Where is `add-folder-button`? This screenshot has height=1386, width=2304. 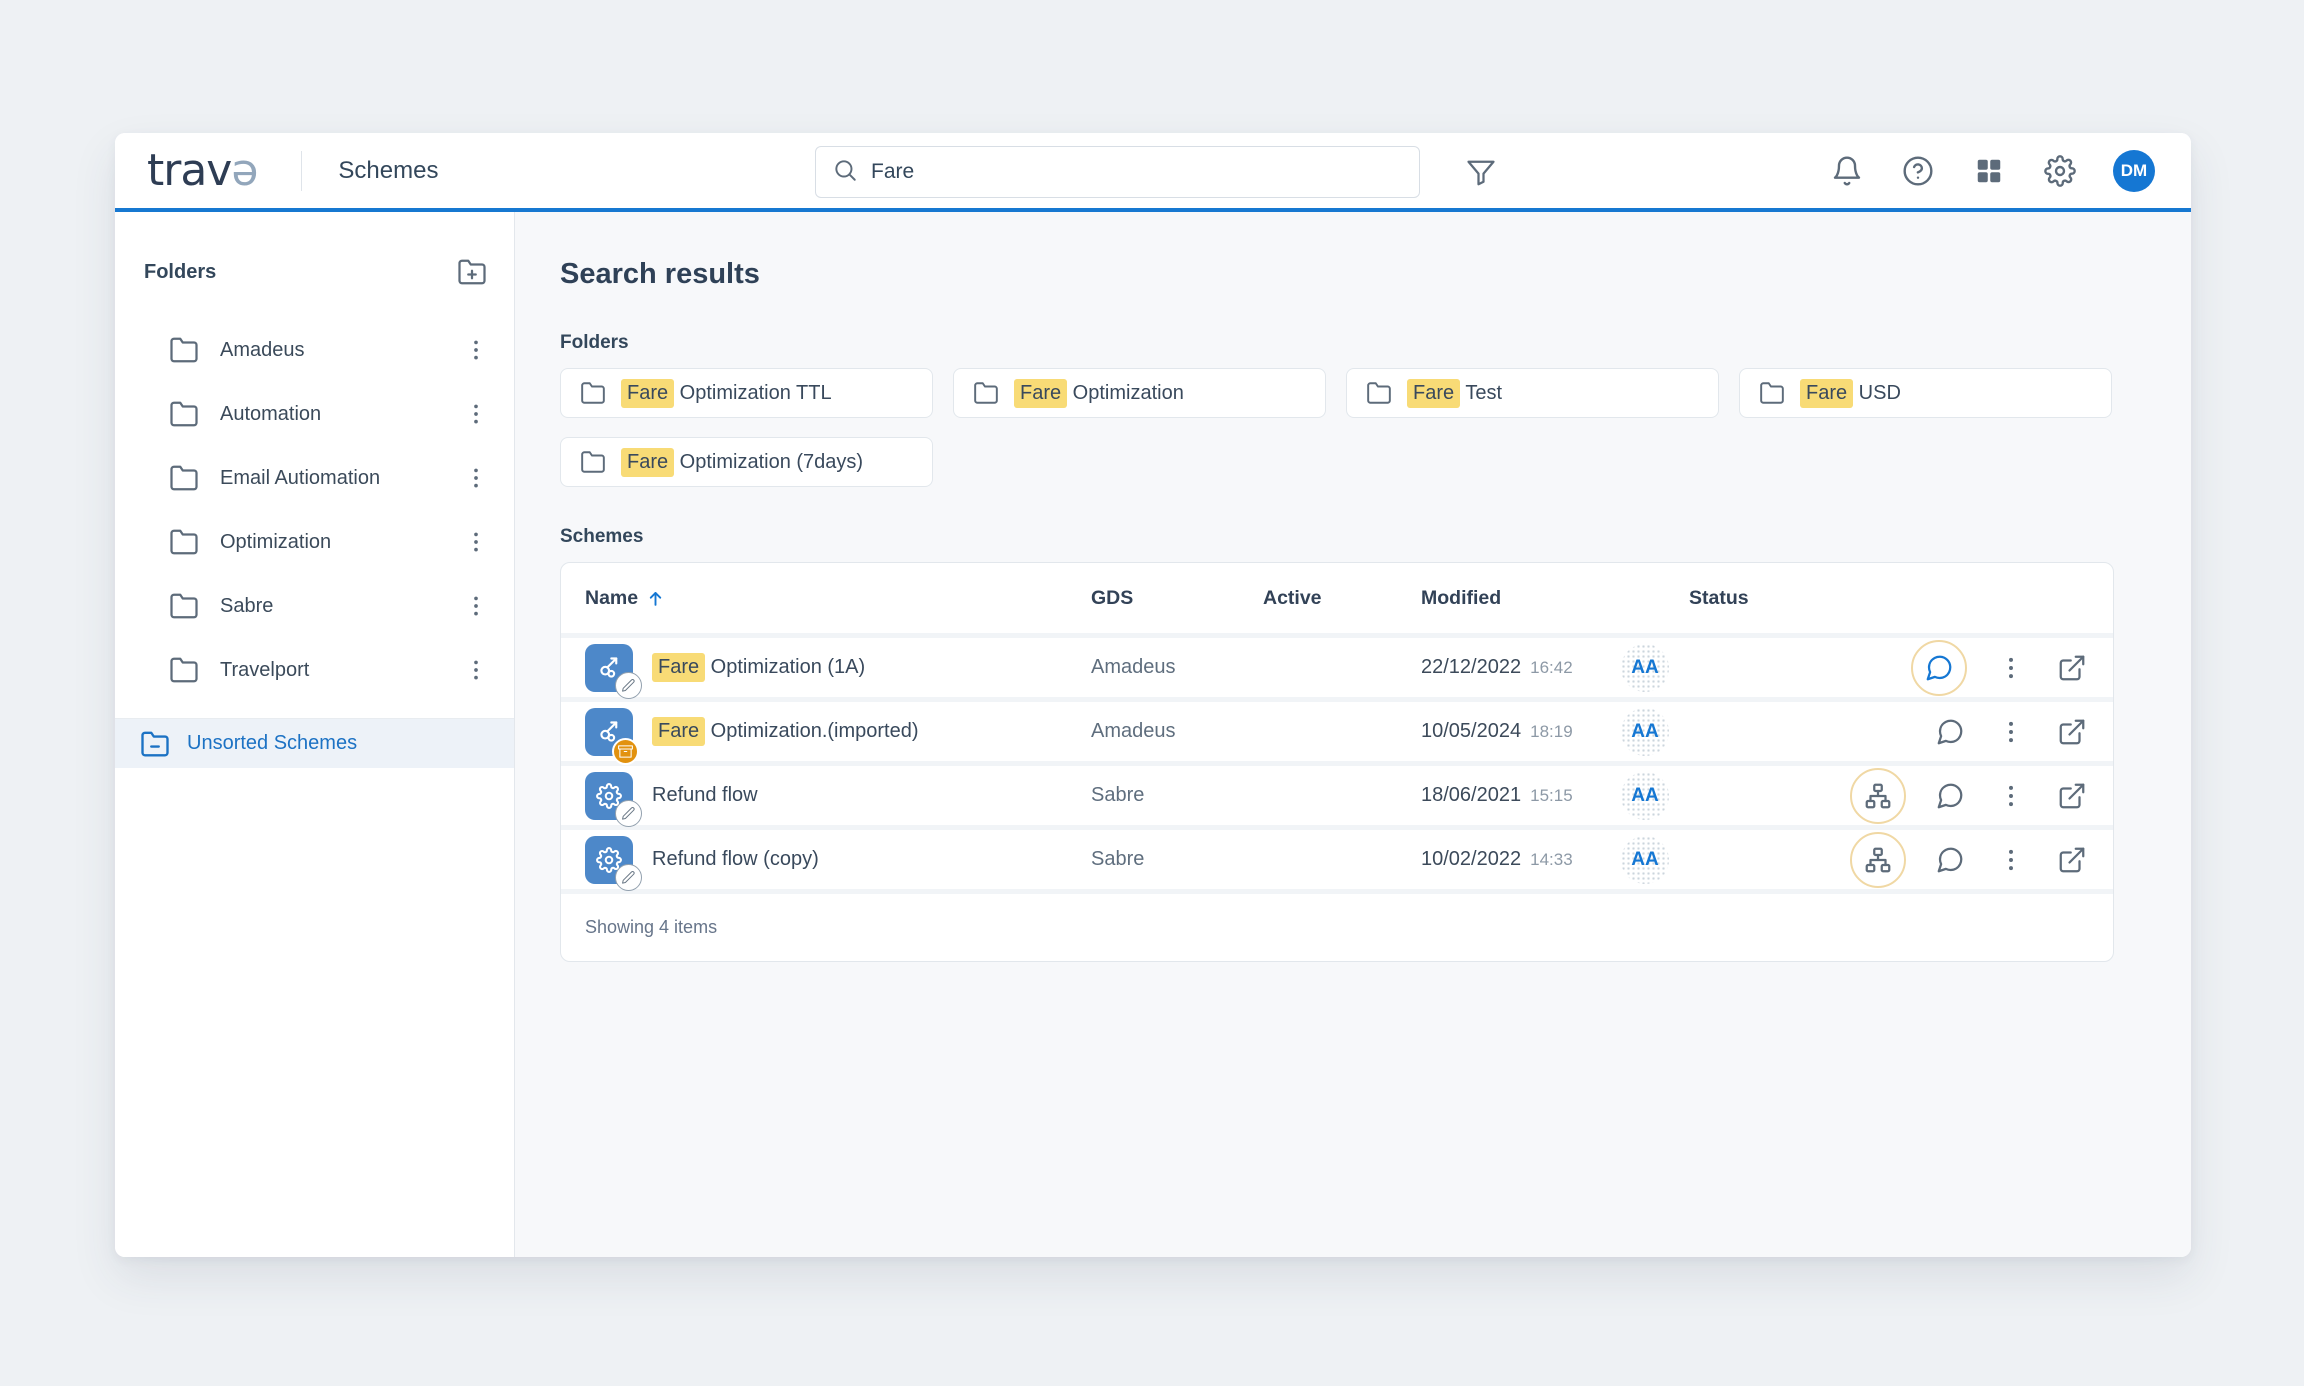
add-folder-button is located at coordinates (472, 272).